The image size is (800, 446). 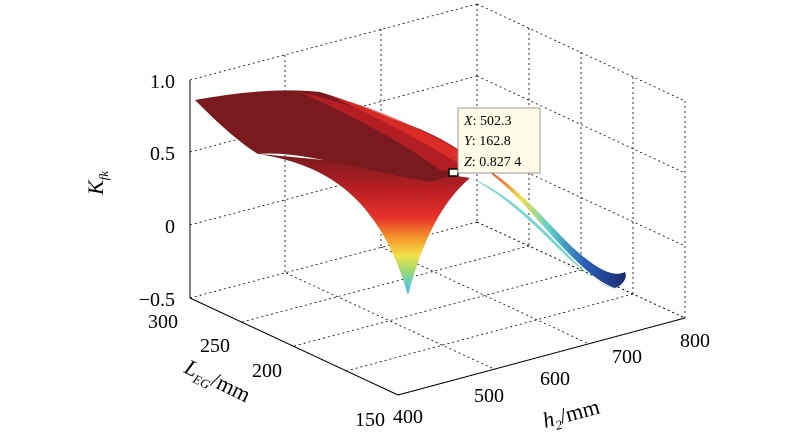 I want to click on datatip-box, so click(x=499, y=140).